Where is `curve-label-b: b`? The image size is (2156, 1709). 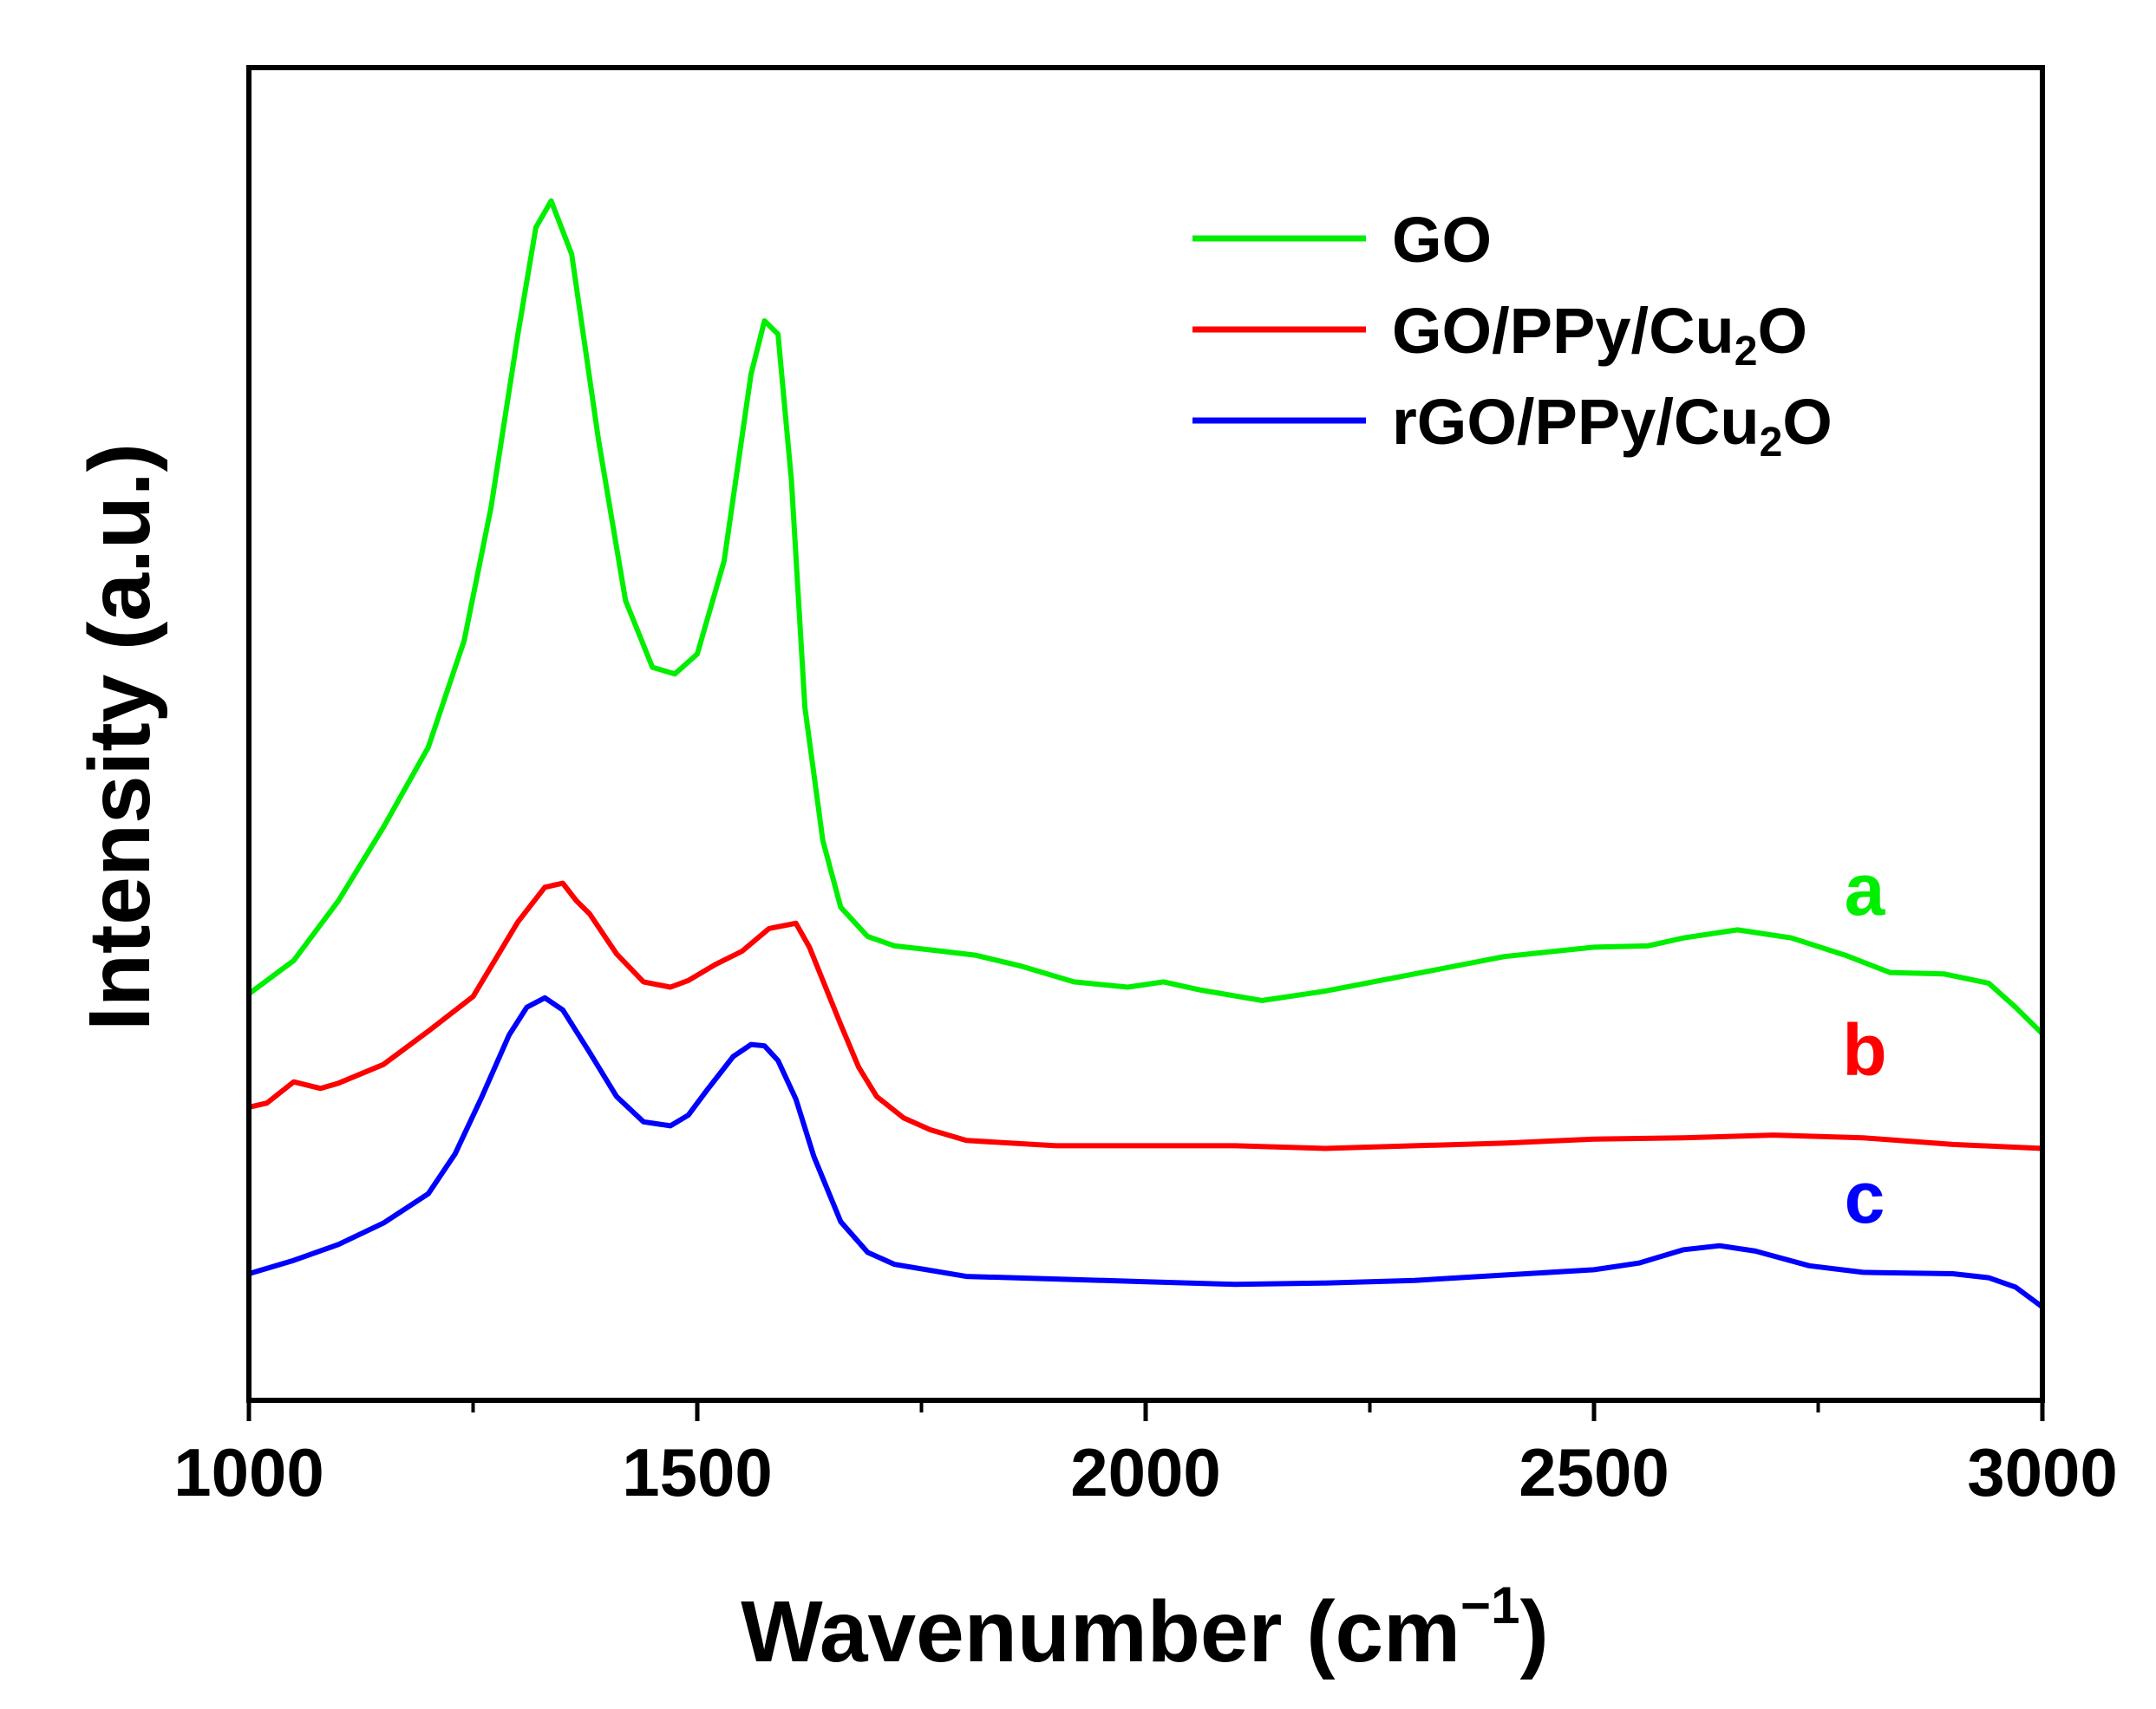 curve-label-b: b is located at coordinates (1864, 1050).